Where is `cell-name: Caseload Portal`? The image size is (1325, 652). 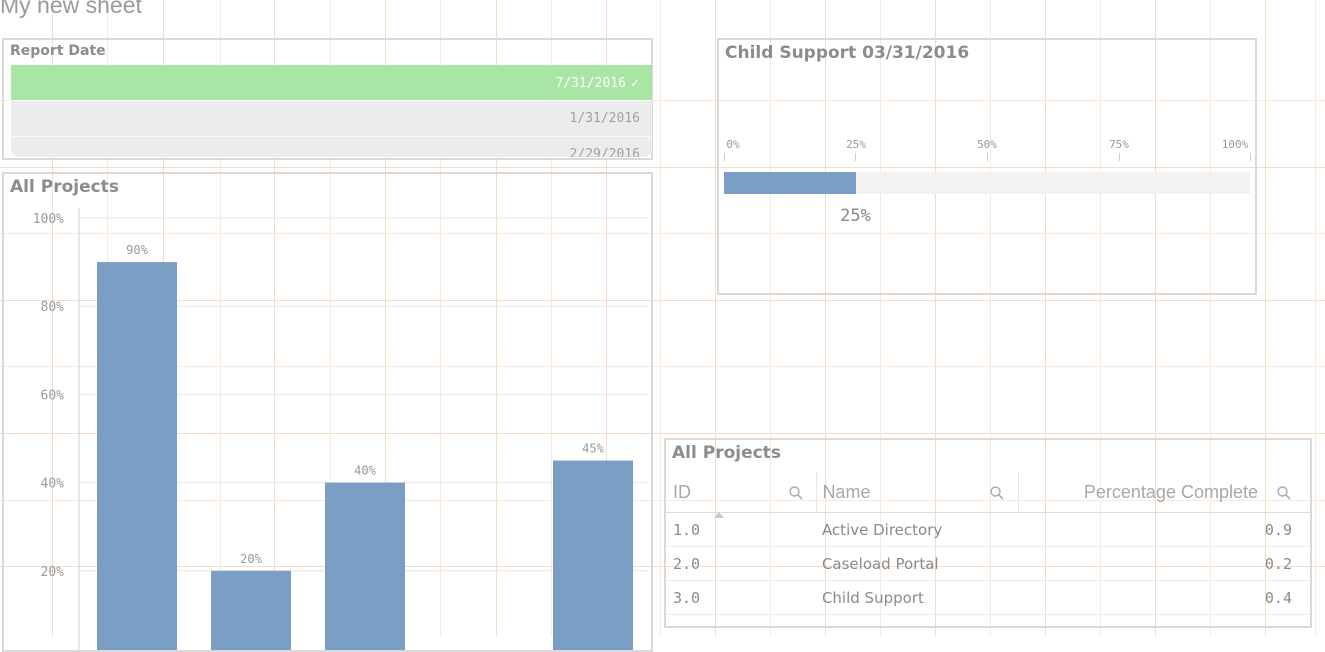
cell-name: Caseload Portal is located at coordinates (917, 563).